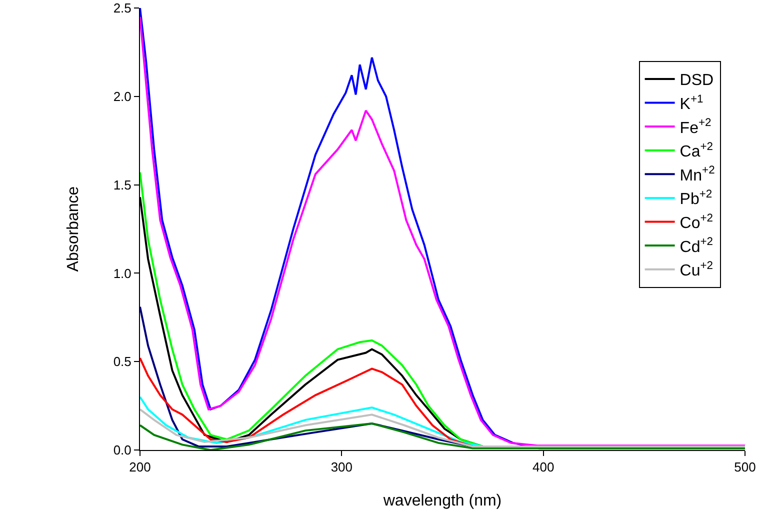 The height and width of the screenshot is (516, 762). I want to click on legend-label: Mn$^{+2}$, so click(697, 174).